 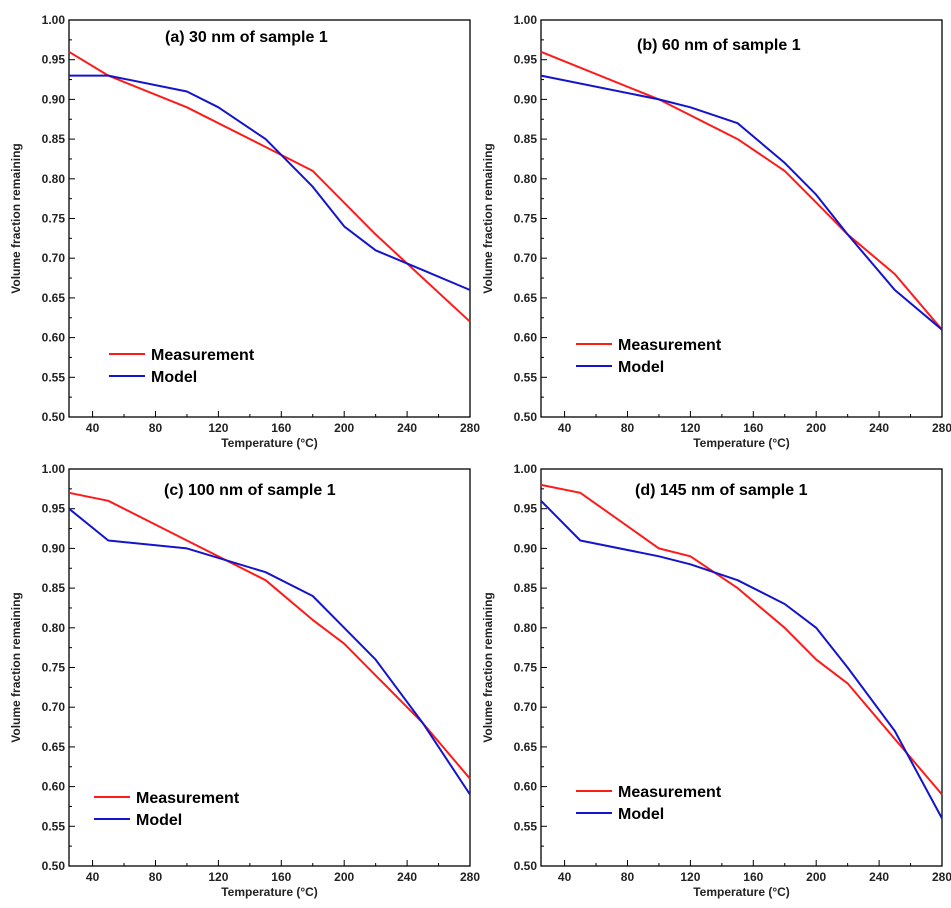 What do you see at coordinates (246, 37) in the screenshot?
I see `panel-title: (a) 30 nm of sample 1` at bounding box center [246, 37].